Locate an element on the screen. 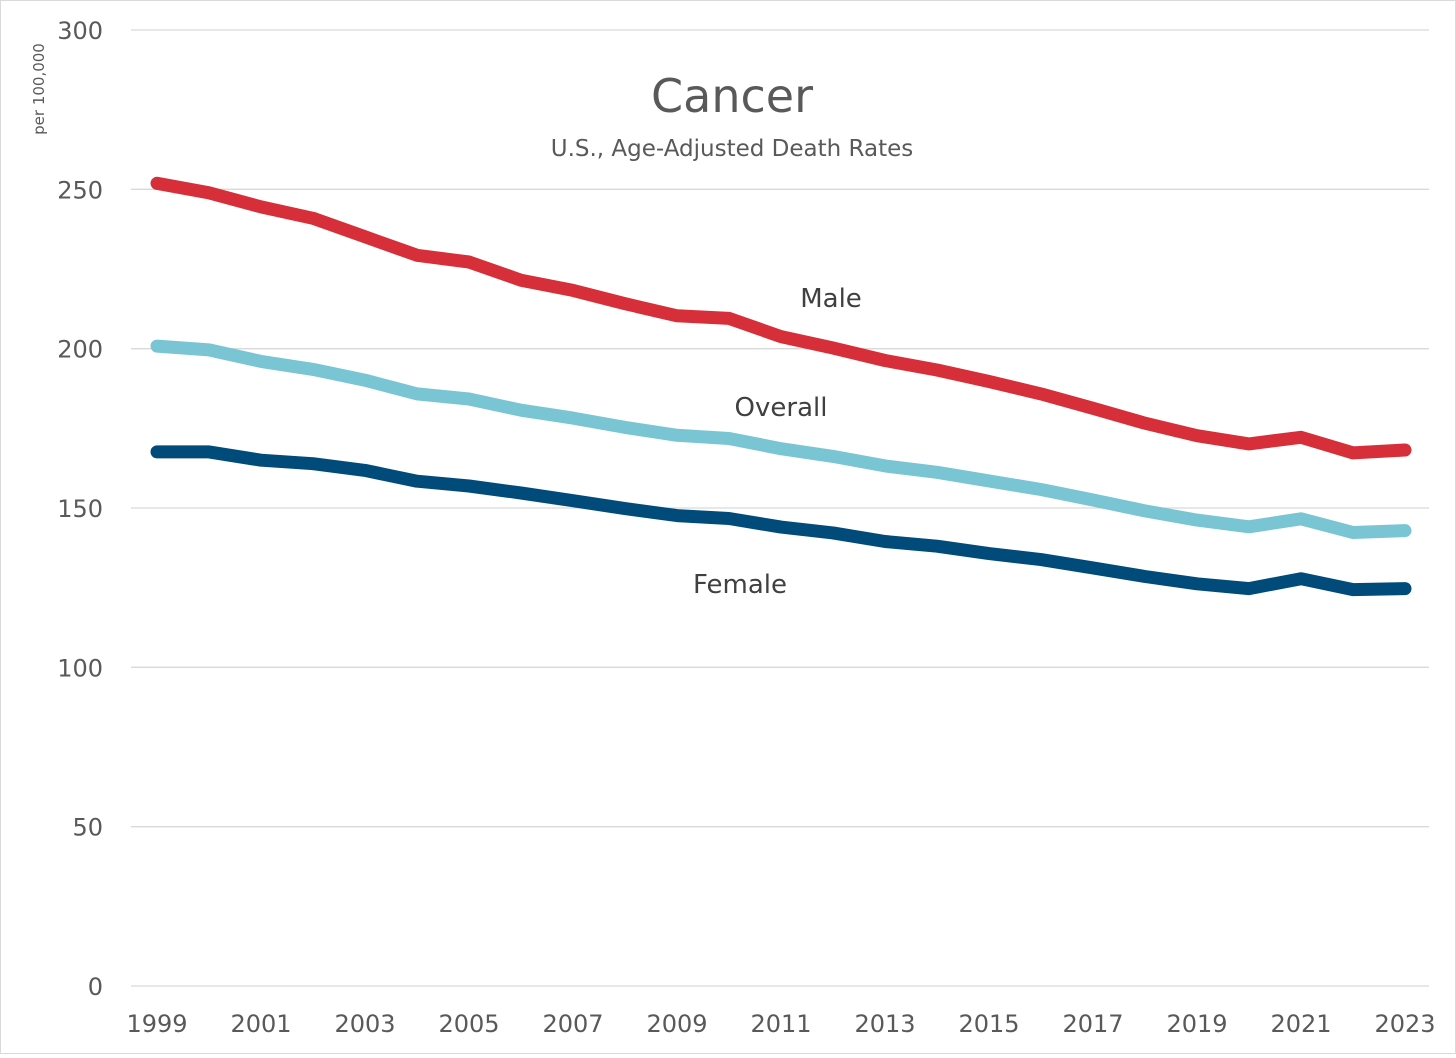  y-axis-label: per 100,000 is located at coordinates (39, 89).